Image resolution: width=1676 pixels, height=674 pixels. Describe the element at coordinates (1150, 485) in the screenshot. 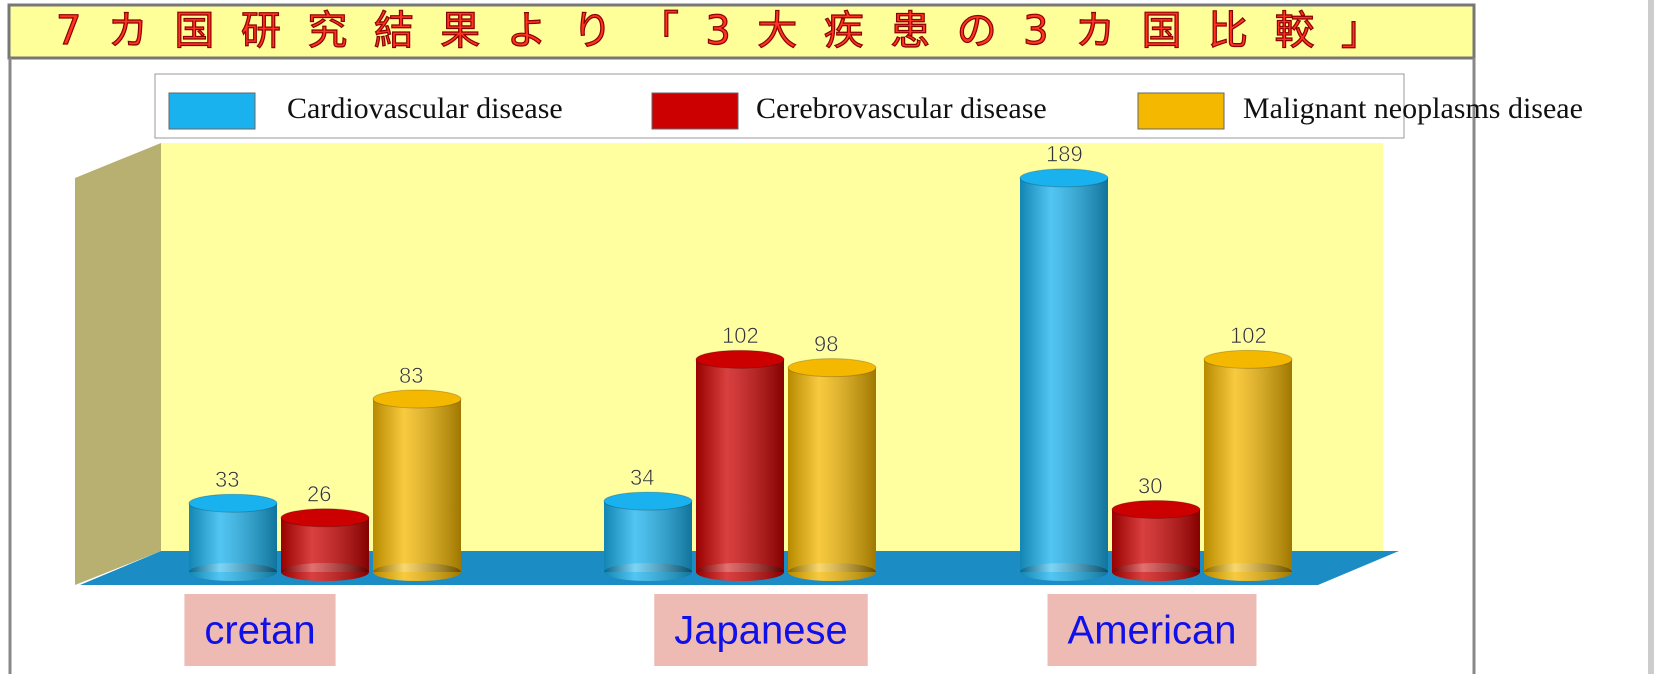

I see `value-label: 30` at that location.